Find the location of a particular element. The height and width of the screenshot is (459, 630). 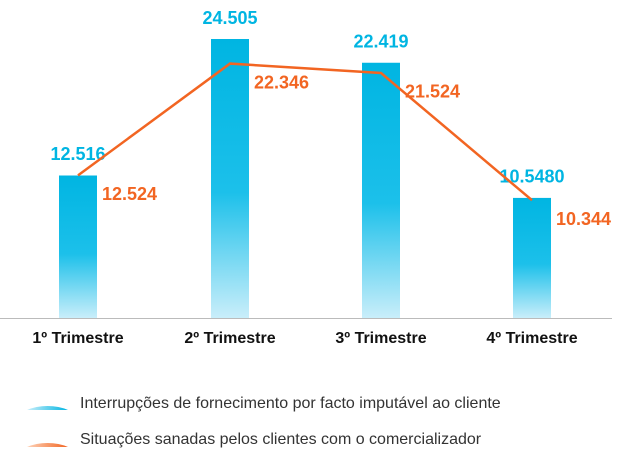

value-label: 12.524 is located at coordinates (129, 194).